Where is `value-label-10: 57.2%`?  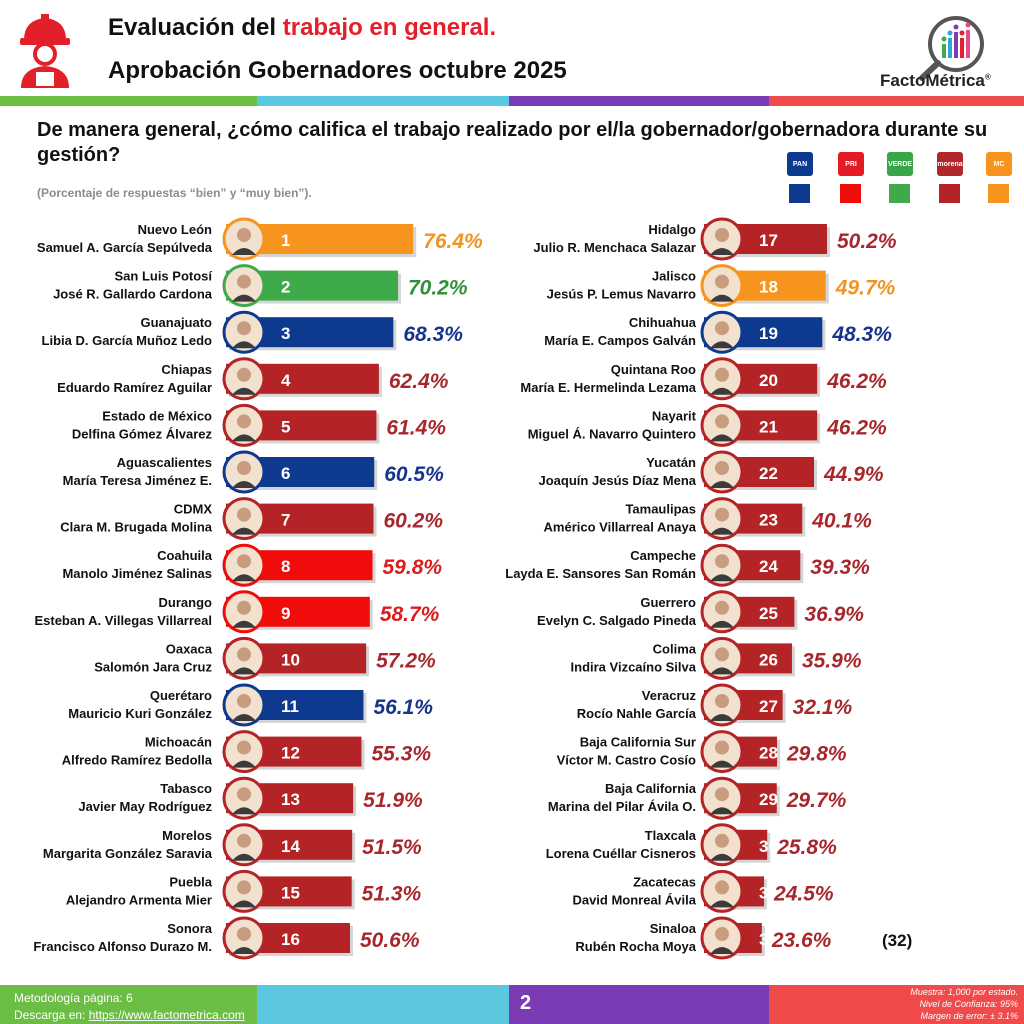 value-label-10: 57.2% is located at coordinates (406, 660).